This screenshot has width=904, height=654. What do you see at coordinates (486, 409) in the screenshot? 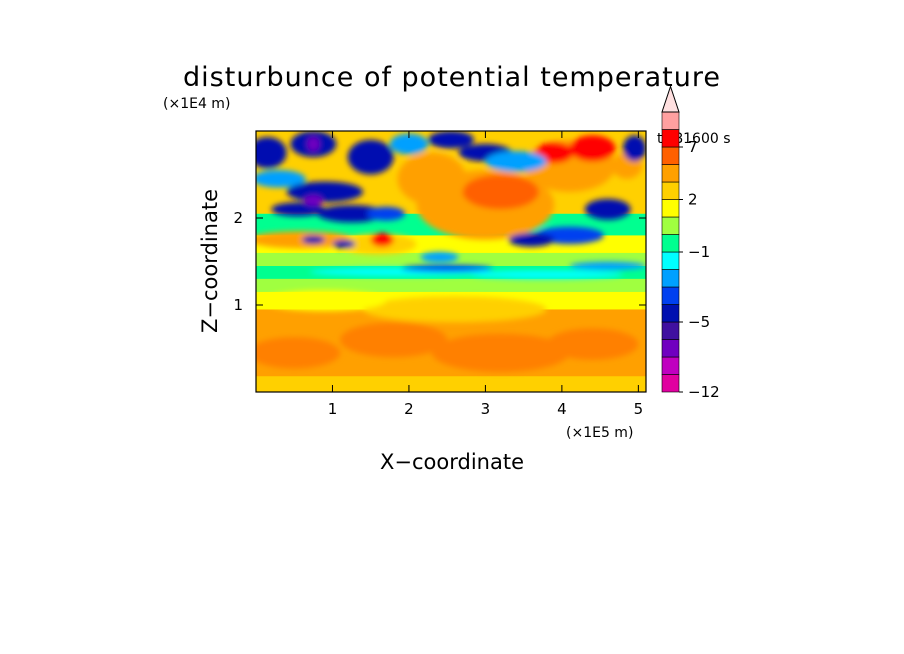
I see `x-tick-label: 3` at bounding box center [486, 409].